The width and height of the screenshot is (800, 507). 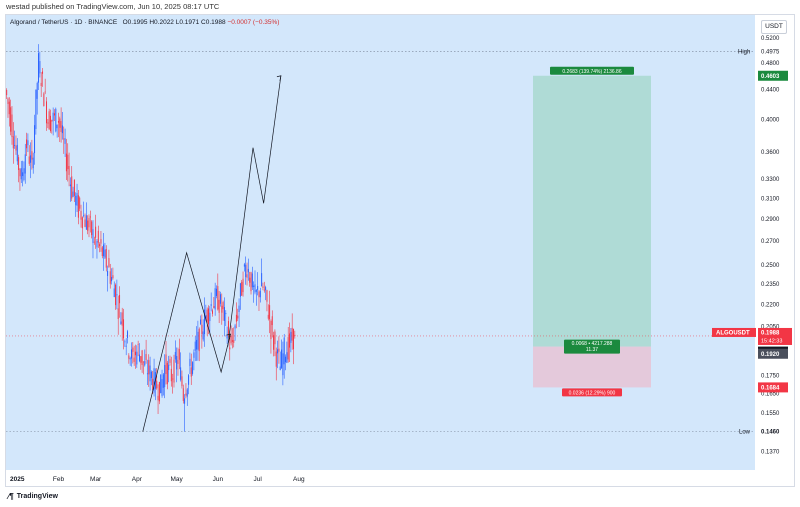 What do you see at coordinates (161, 22) in the screenshot?
I see `legend-high: H0.2022` at bounding box center [161, 22].